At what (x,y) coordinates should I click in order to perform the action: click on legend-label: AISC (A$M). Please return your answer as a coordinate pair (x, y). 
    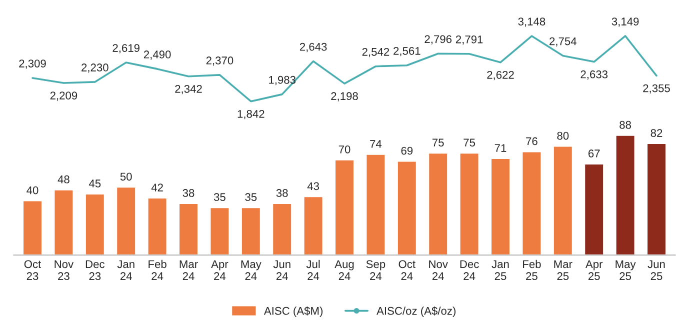
    Looking at the image, I should click on (293, 311).